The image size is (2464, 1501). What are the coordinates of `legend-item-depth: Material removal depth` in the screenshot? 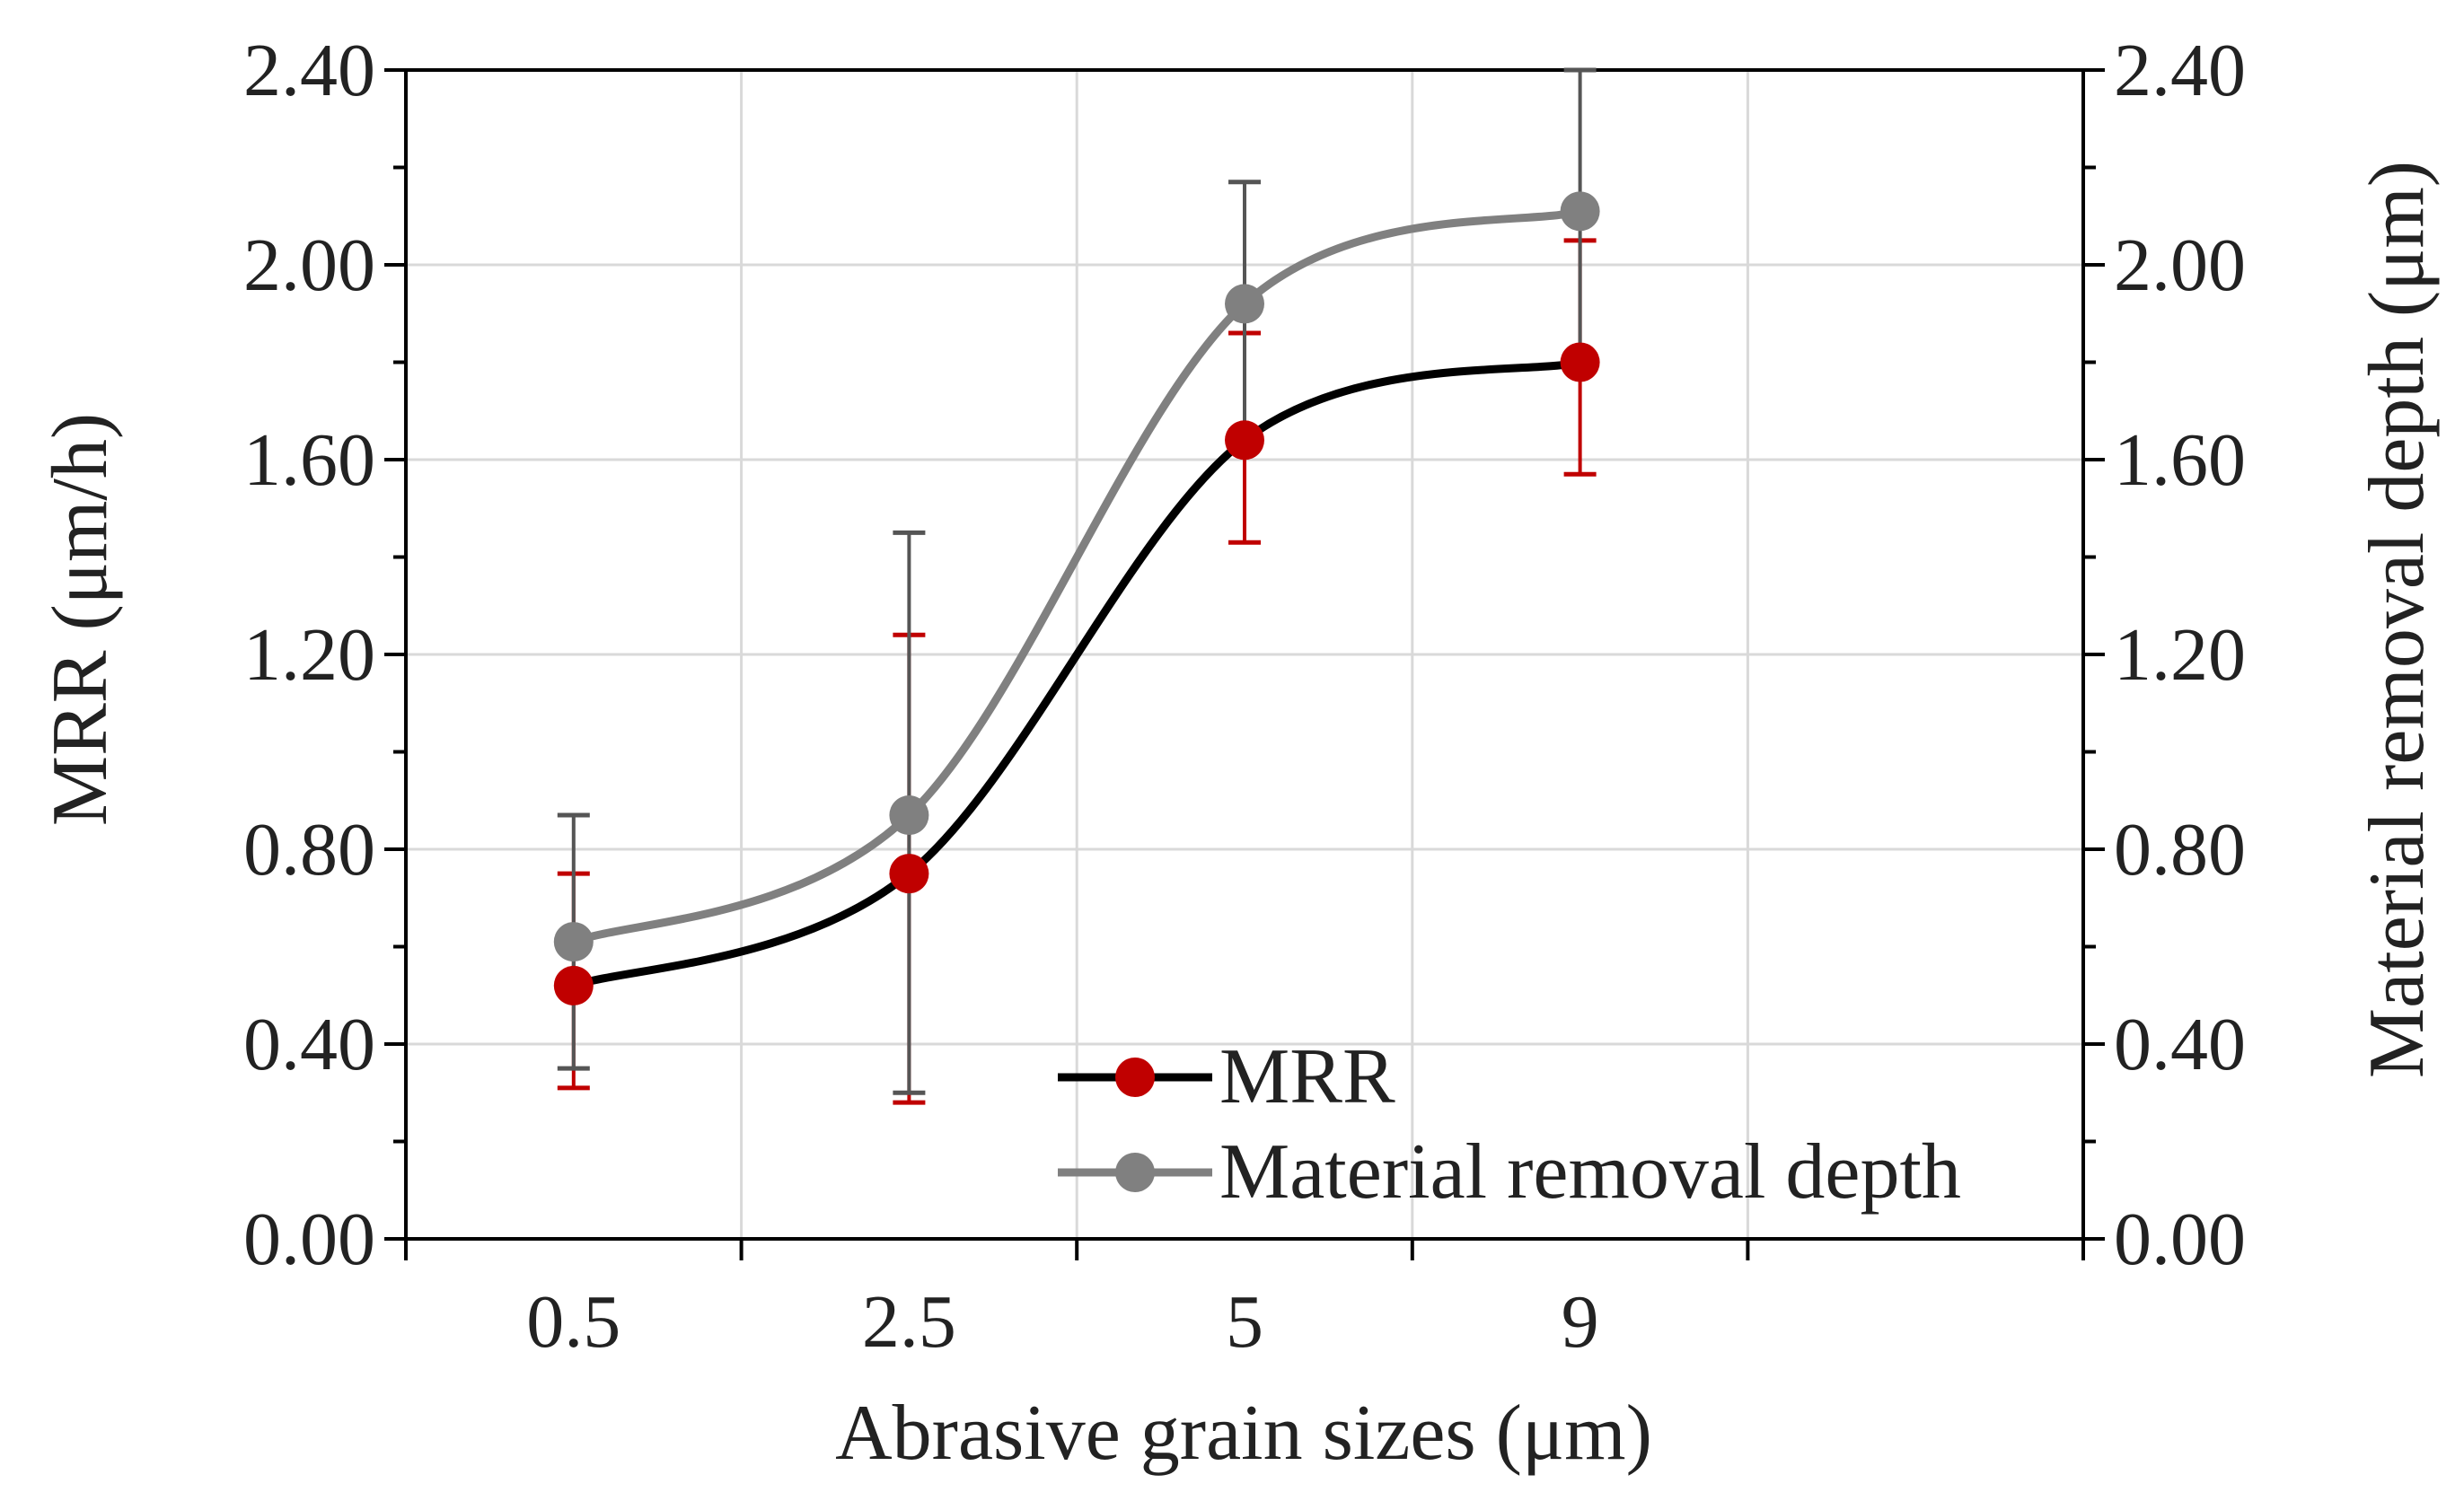 It's located at (1509, 1172).